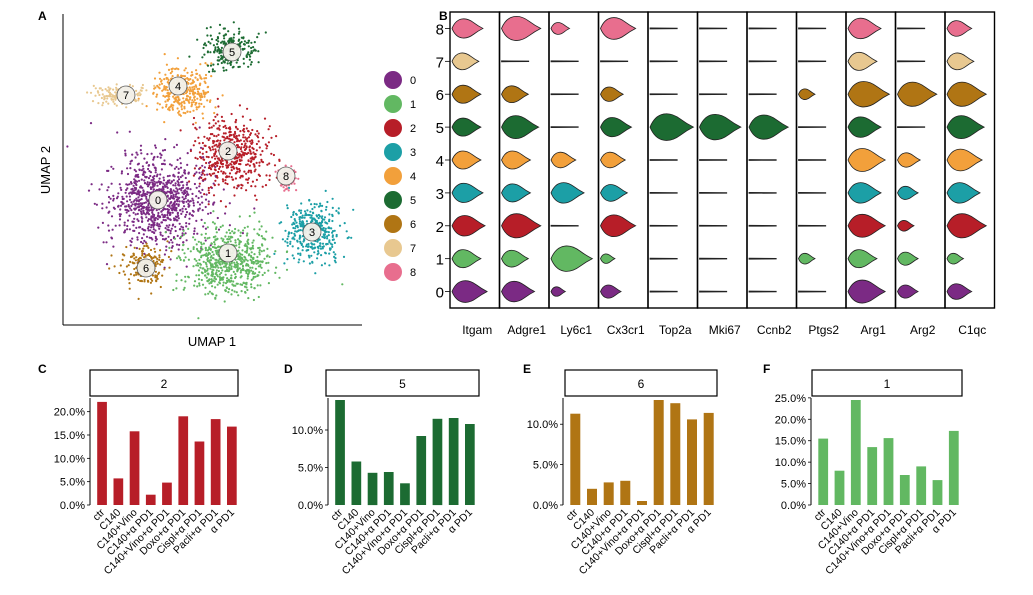 This screenshot has width=1033, height=595. What do you see at coordinates (774, 330) in the screenshot?
I see `violin-gene-label: Ccnb2` at bounding box center [774, 330].